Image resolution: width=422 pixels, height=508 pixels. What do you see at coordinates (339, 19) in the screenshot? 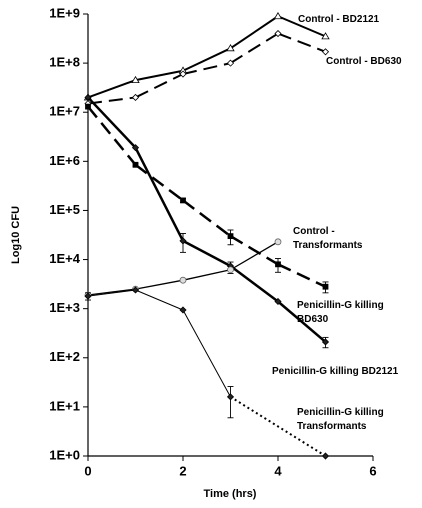
I see `series-label: Control - BD2121` at bounding box center [339, 19].